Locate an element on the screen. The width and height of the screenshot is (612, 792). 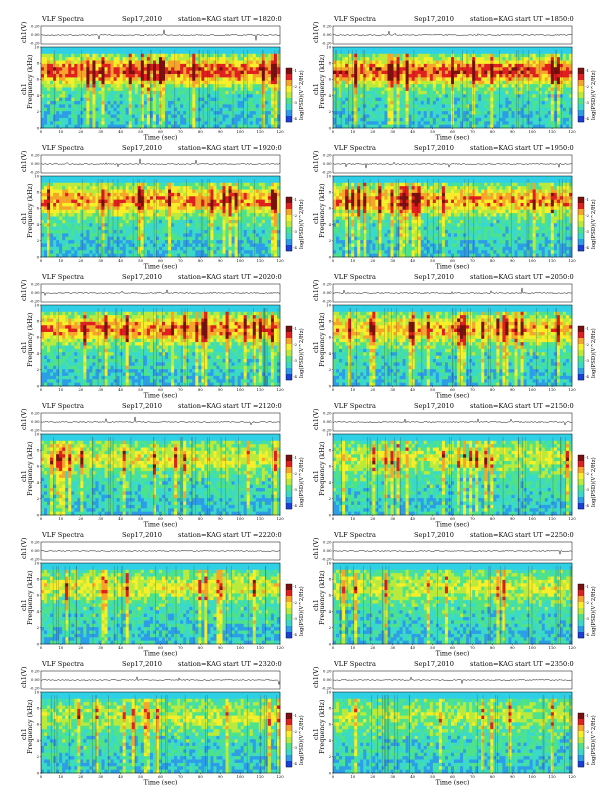
trace-waveform is located at coordinates (160, 35).